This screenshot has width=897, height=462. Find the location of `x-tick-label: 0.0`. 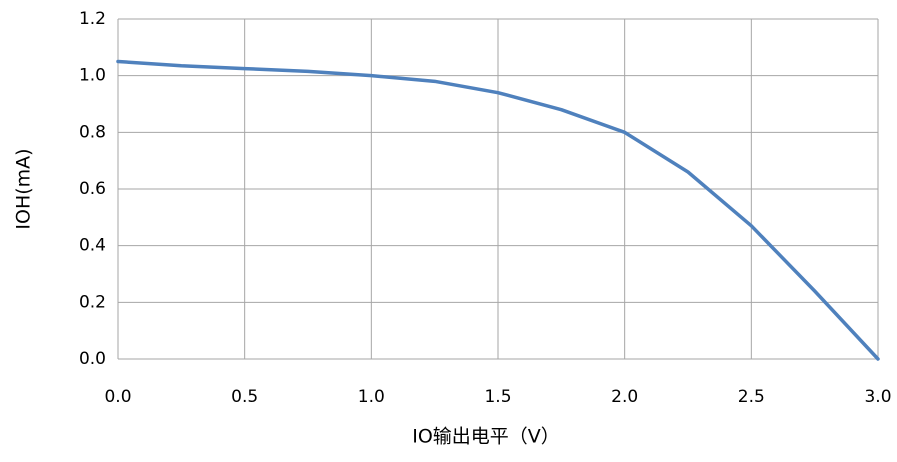

x-tick-label: 0.0 is located at coordinates (117, 397).